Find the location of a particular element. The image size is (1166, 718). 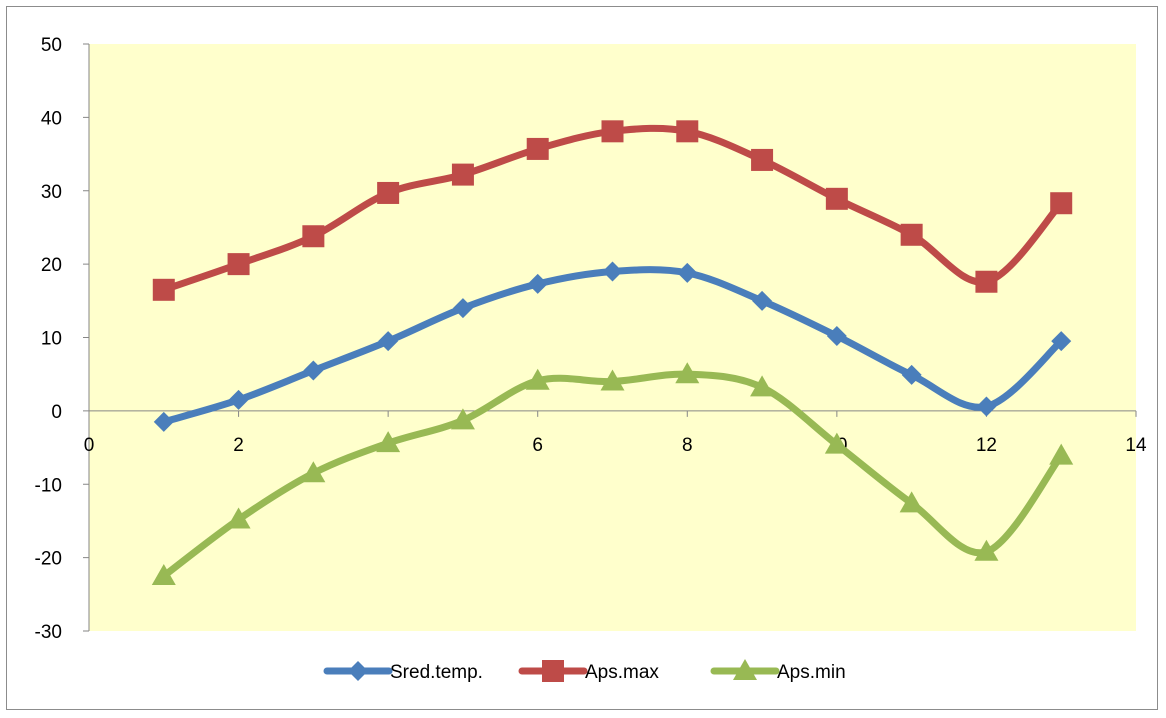

y-tick-label: -10 is located at coordinates (48, 485).